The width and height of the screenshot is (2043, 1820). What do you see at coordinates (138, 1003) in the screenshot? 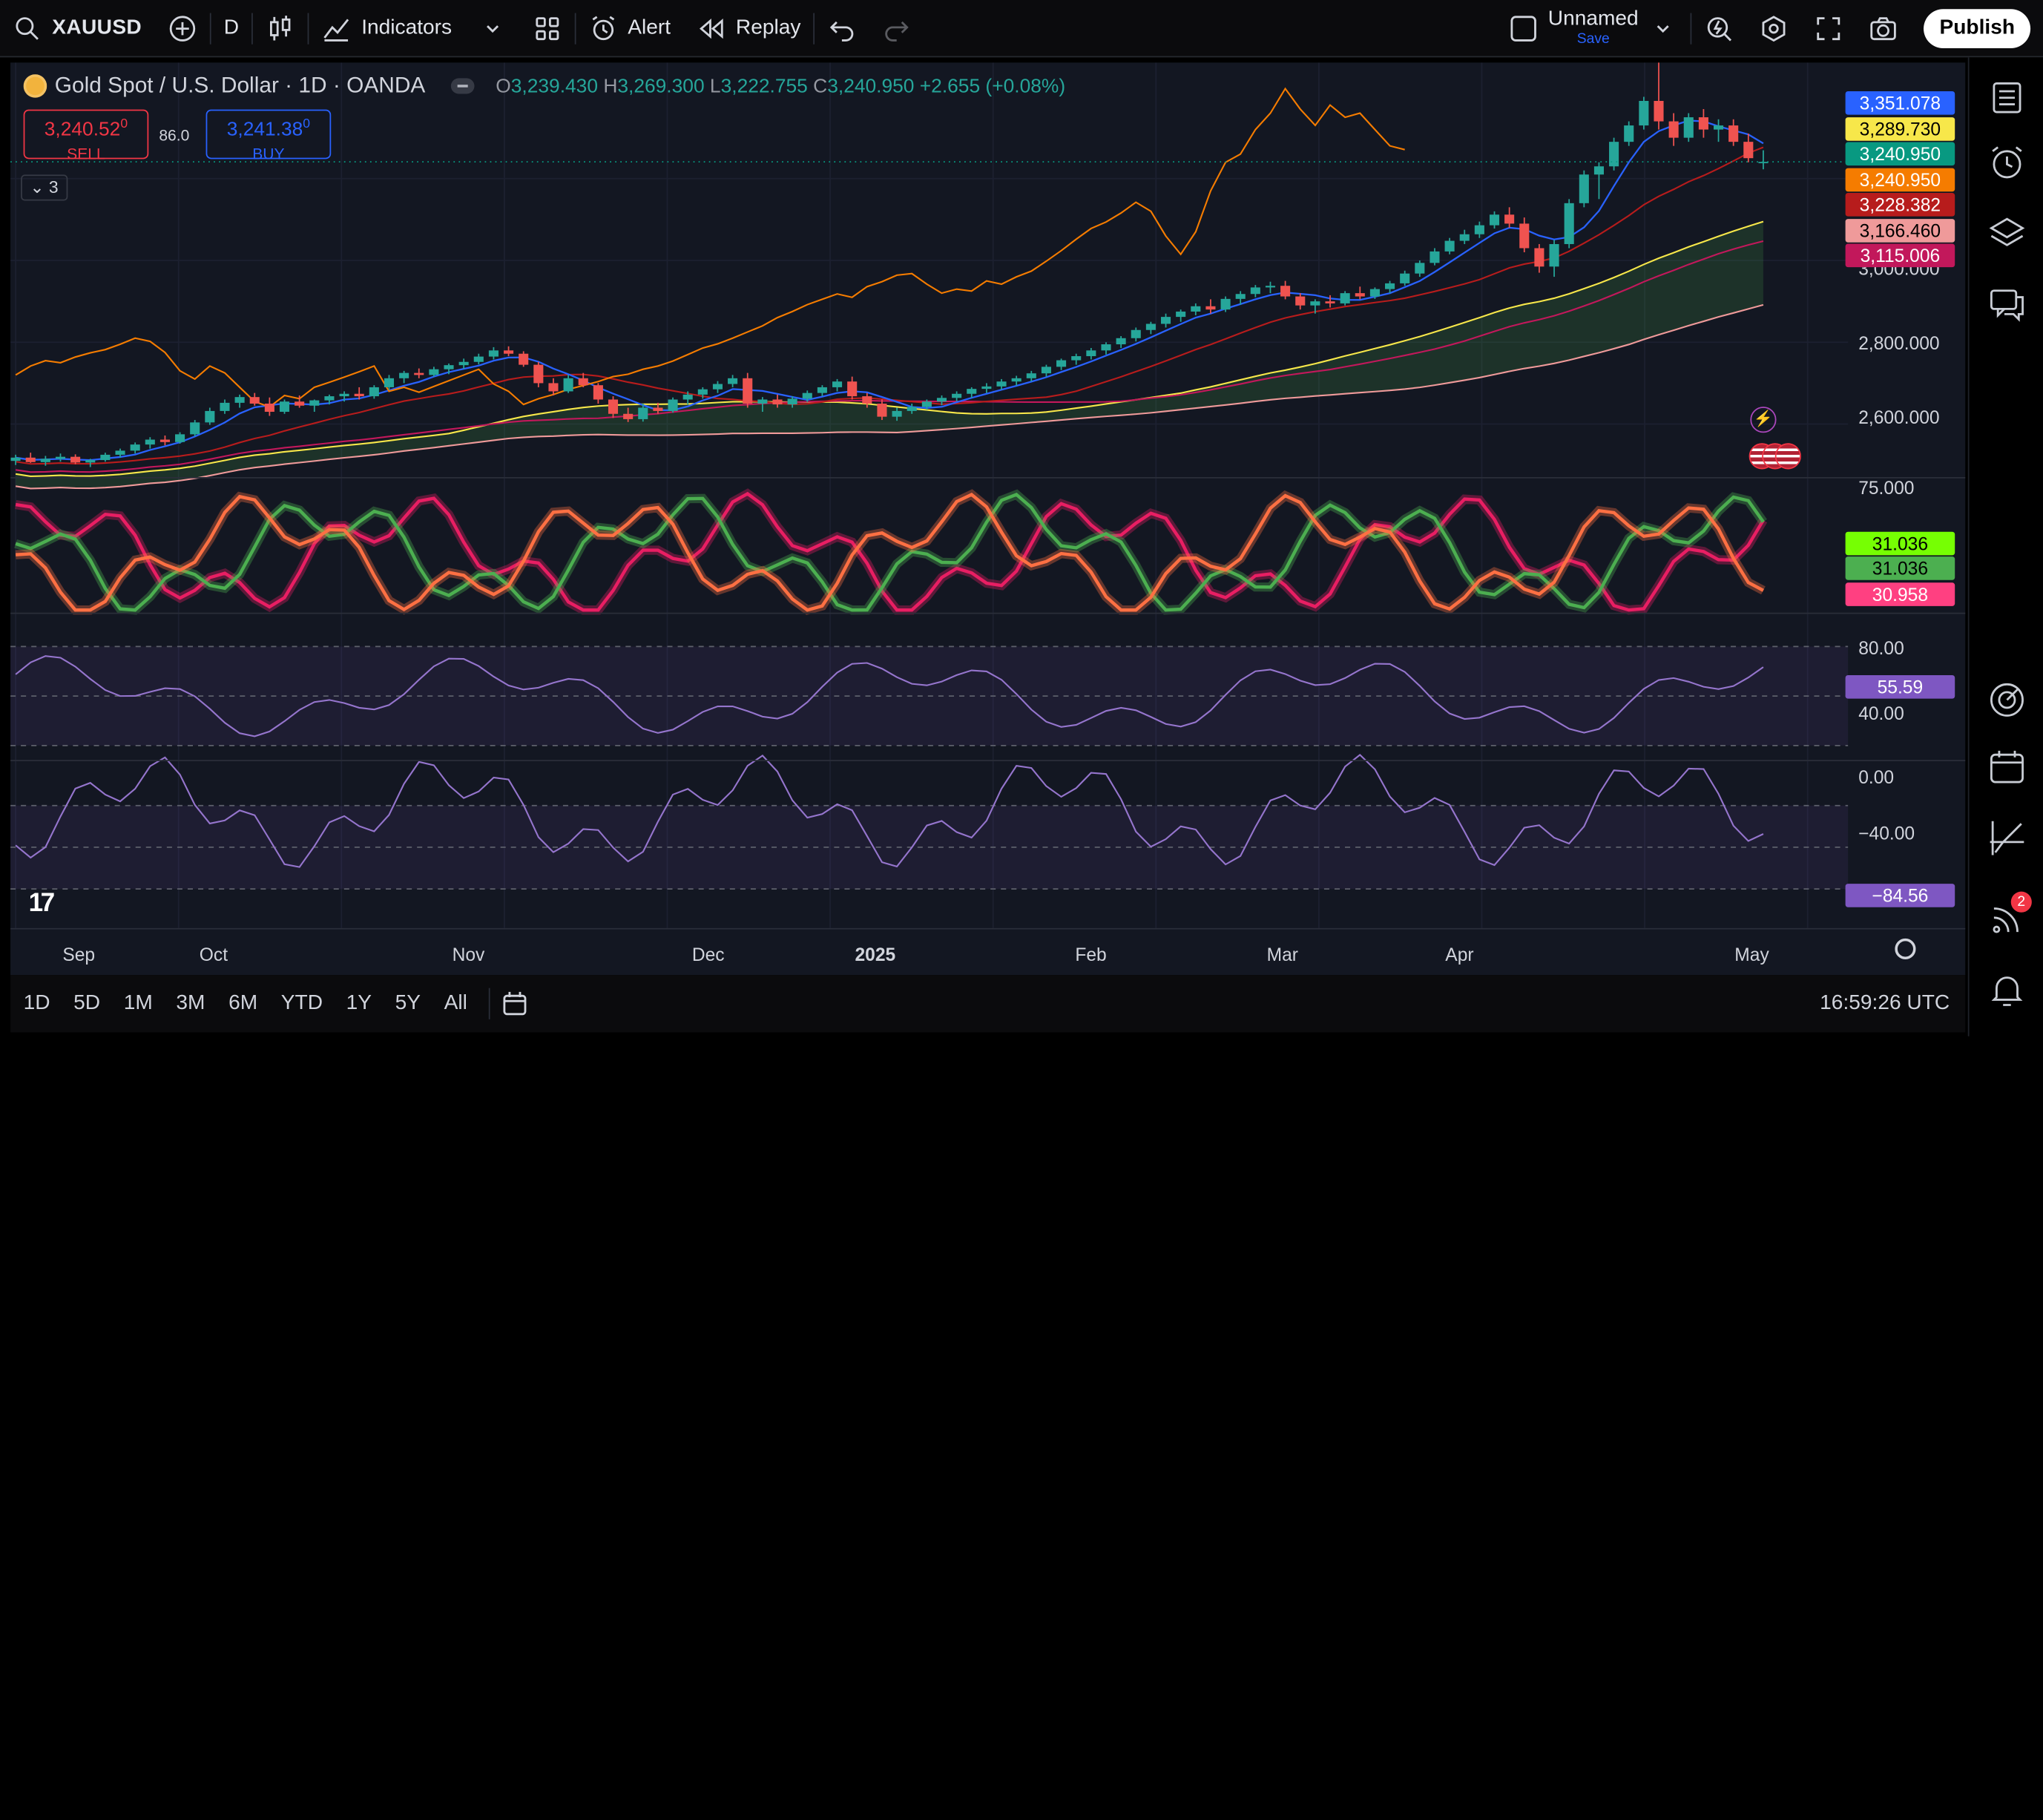
I see `range-1m: 1M` at bounding box center [138, 1003].